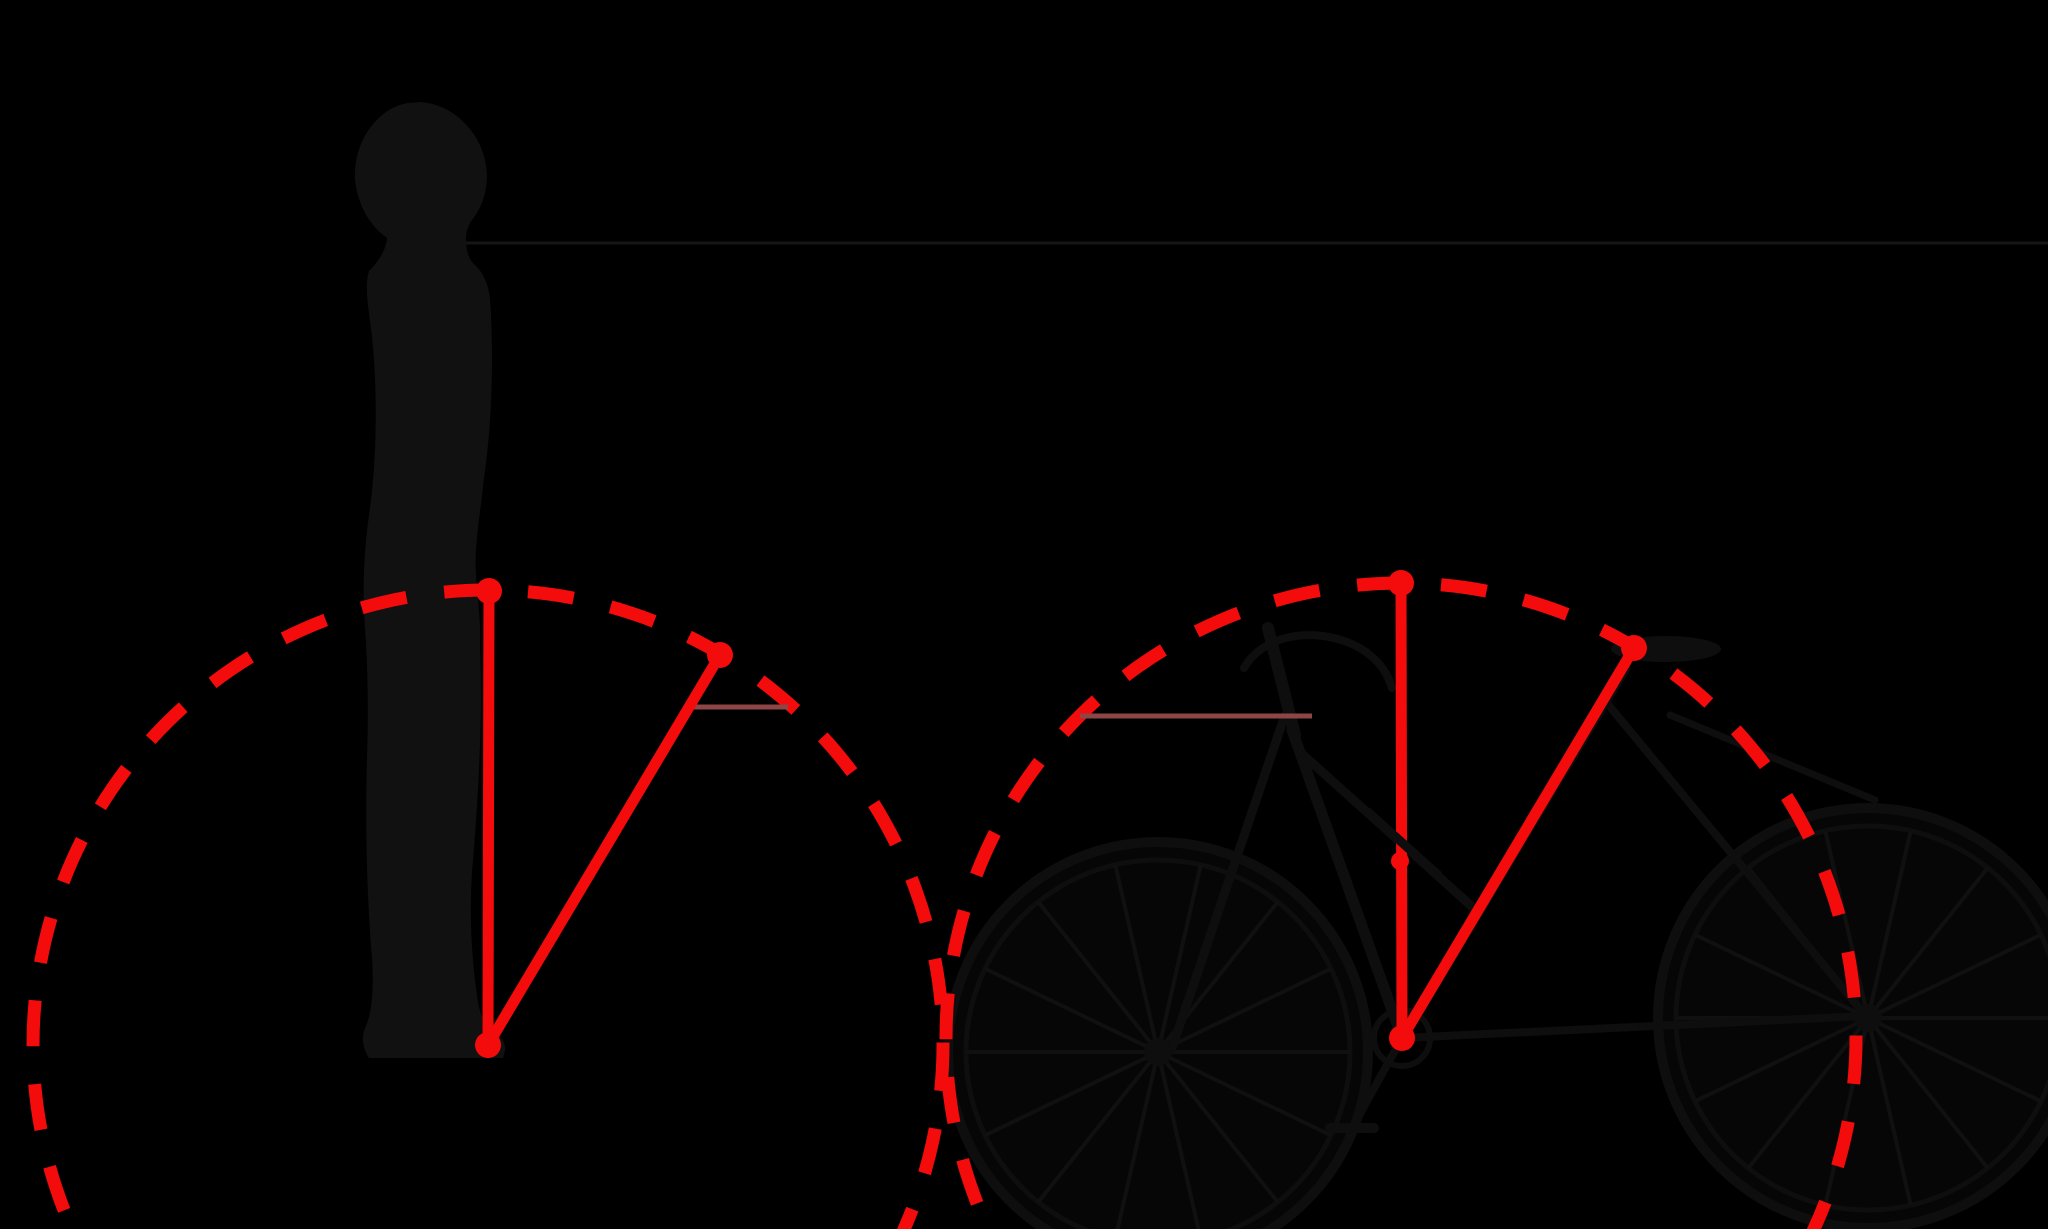  I want to click on measurement-ticks-layer, so click(1002, 711).